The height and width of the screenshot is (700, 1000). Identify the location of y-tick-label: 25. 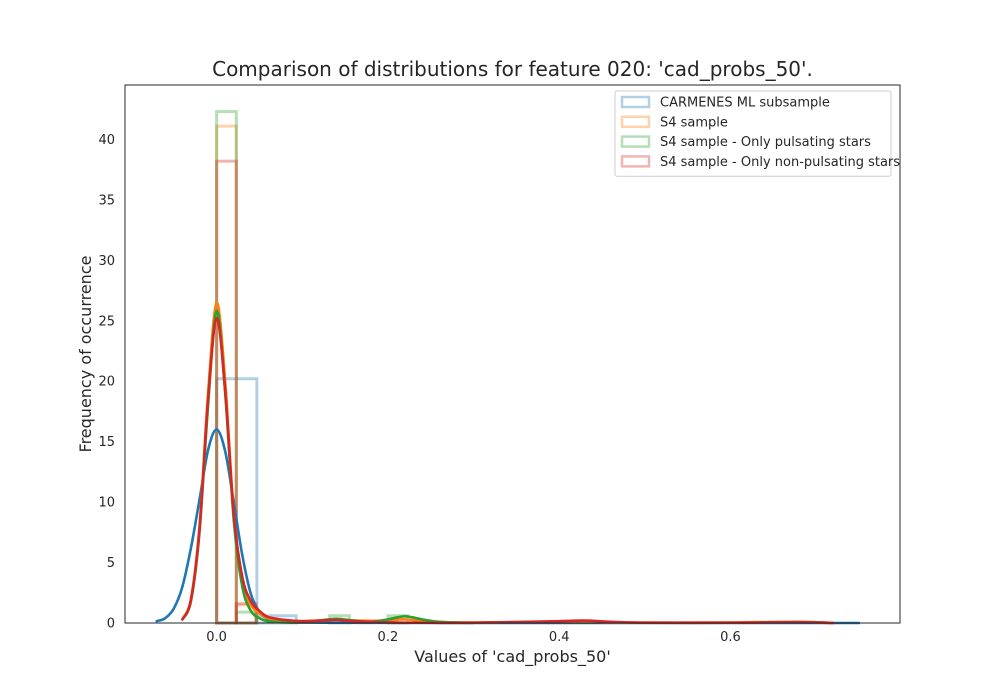
(106, 321).